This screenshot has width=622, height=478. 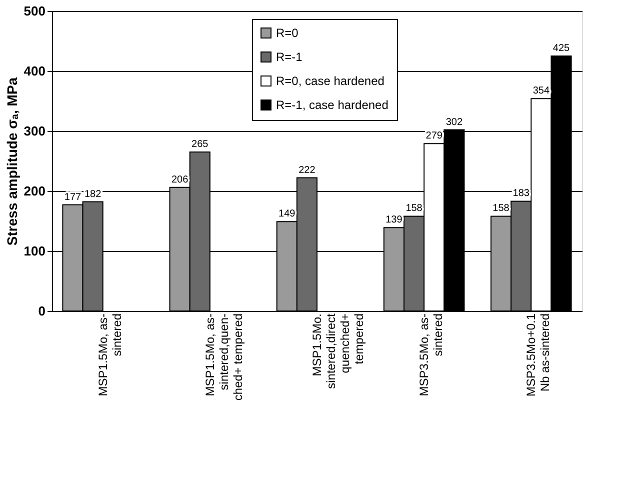 What do you see at coordinates (332, 105) in the screenshot?
I see `legend-label: R=-1, case hardened` at bounding box center [332, 105].